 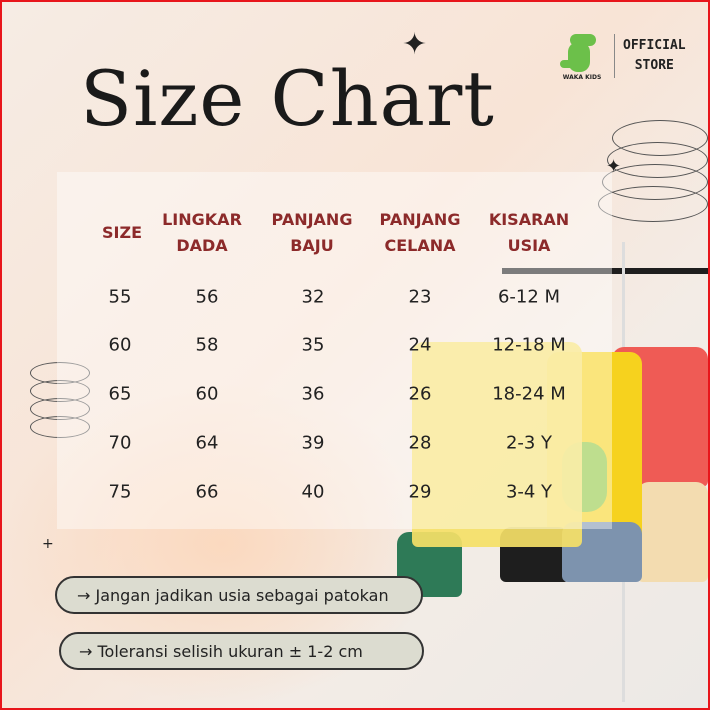 I want to click on header-line: CELANA, so click(x=420, y=245).